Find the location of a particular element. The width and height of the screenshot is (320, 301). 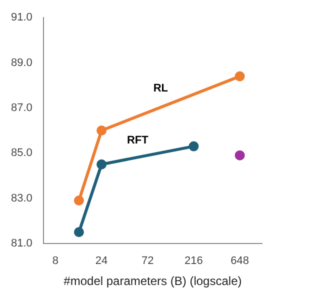

x-tick-label: 24 is located at coordinates (101, 261).